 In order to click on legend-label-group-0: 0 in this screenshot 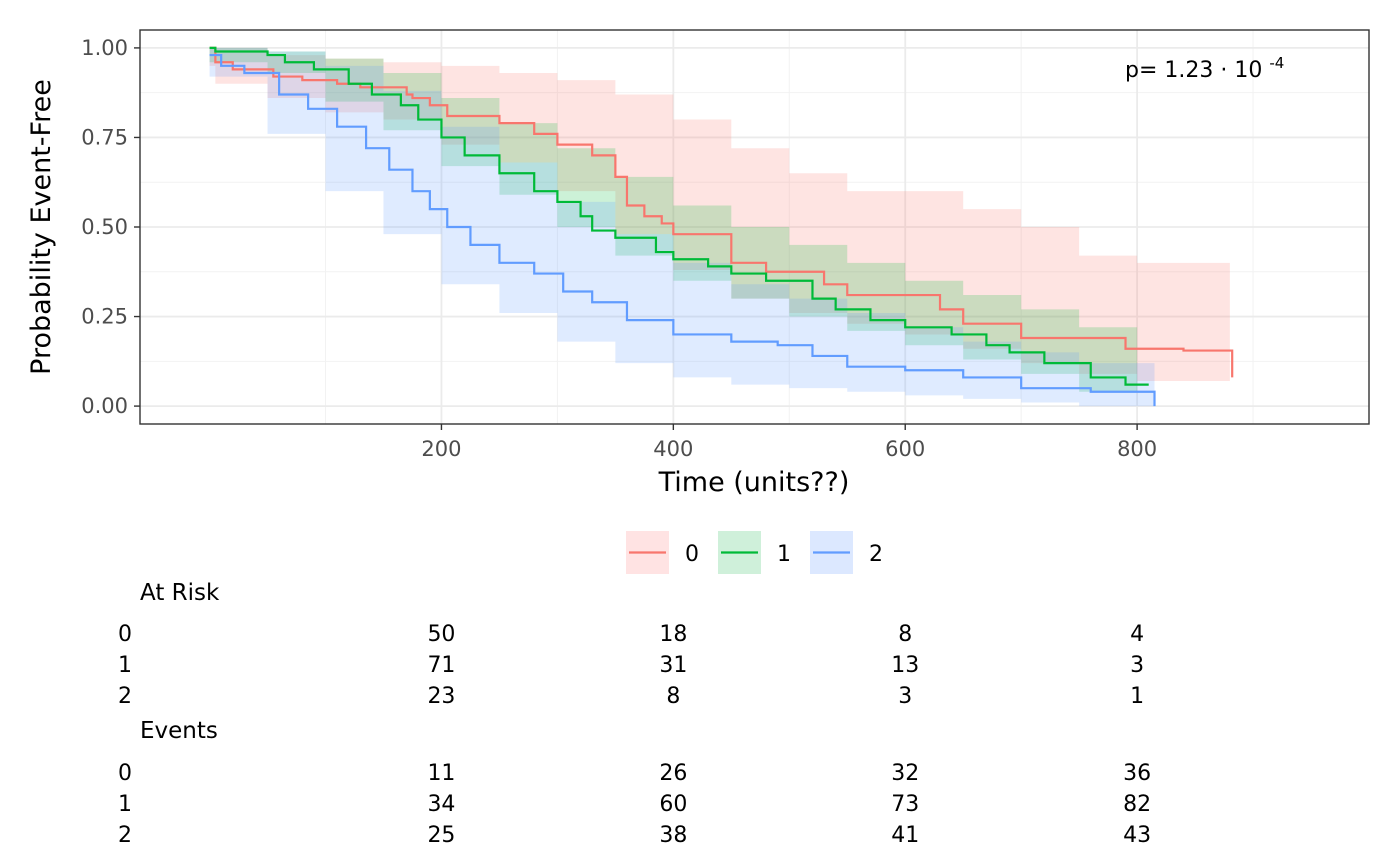, I will do `click(692, 554)`.